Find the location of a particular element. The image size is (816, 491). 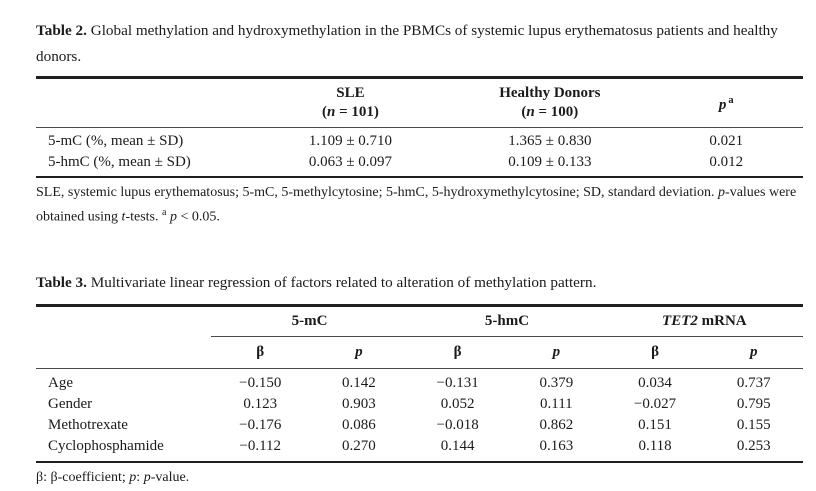

sub-header-p-2: p is located at coordinates (556, 352).